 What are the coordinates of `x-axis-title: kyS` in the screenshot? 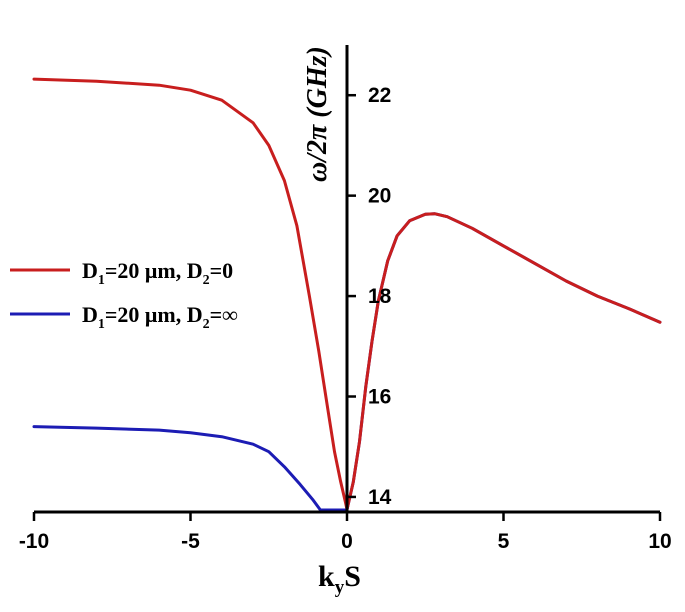 It's located at (339, 579).